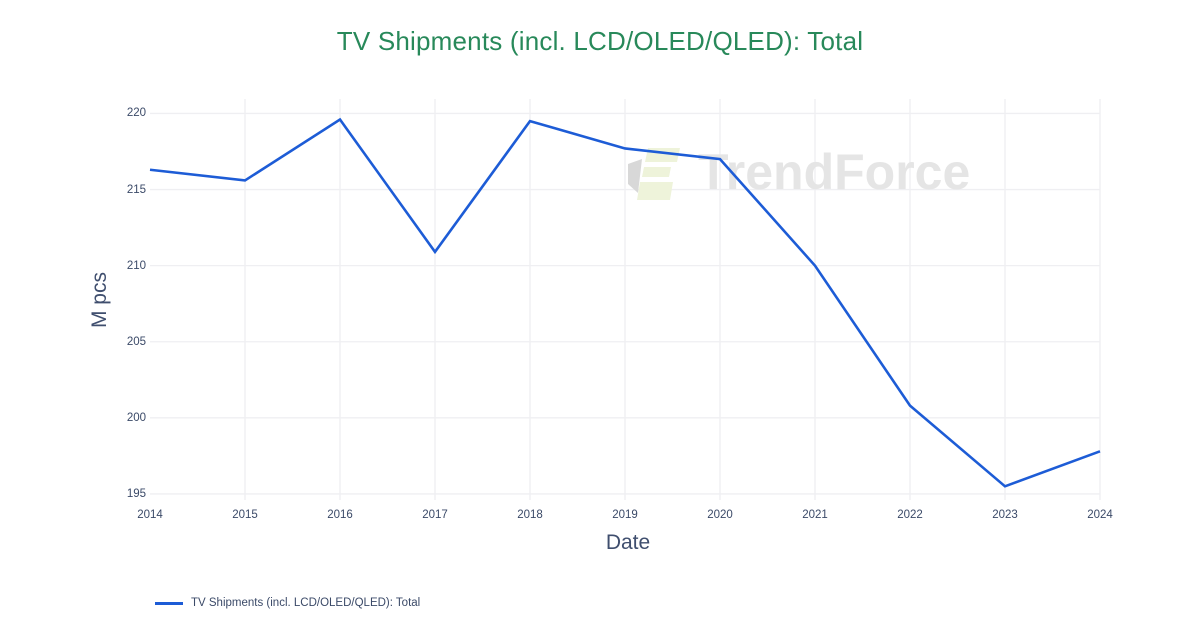  What do you see at coordinates (628, 542) in the screenshot?
I see `x-axis-title: Date` at bounding box center [628, 542].